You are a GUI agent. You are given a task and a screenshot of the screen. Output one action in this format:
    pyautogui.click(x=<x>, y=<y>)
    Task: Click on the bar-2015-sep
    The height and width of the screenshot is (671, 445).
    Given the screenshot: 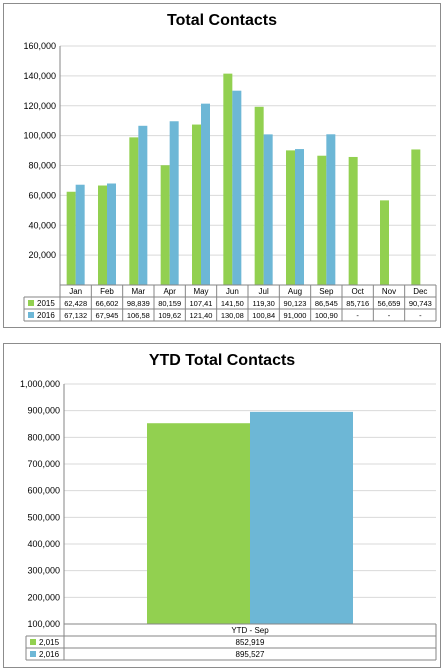 What is the action you would take?
    pyautogui.click(x=322, y=220)
    